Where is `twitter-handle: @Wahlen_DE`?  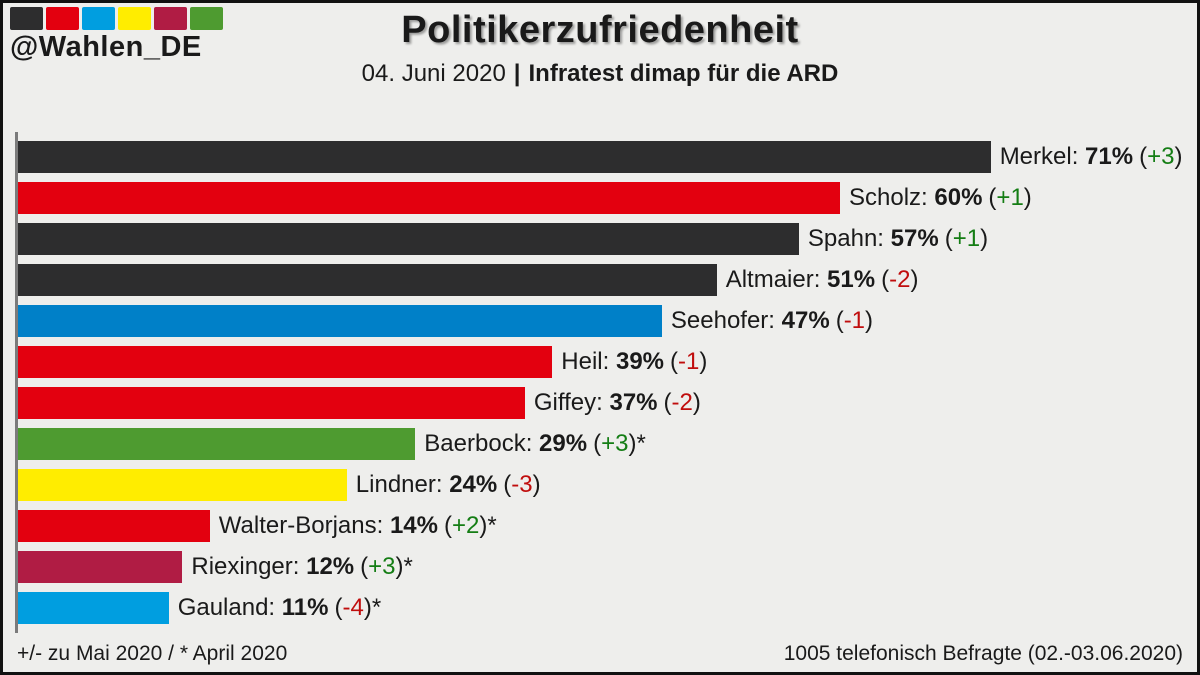 twitter-handle: @Wahlen_DE is located at coordinates (106, 47).